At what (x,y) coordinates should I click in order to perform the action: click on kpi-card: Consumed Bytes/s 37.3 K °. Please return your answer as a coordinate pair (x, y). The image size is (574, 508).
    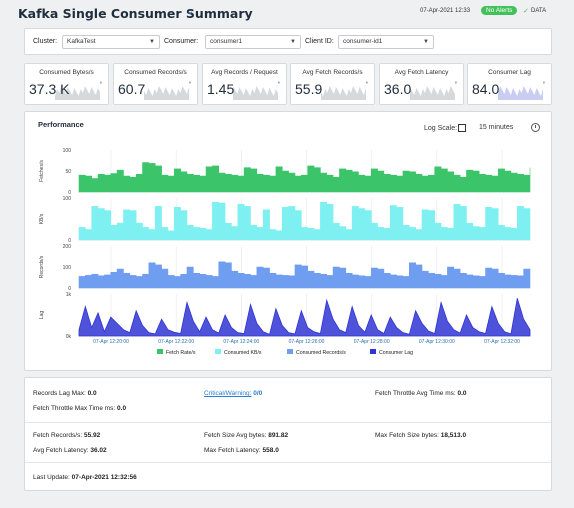
    Looking at the image, I should click on (66, 84).